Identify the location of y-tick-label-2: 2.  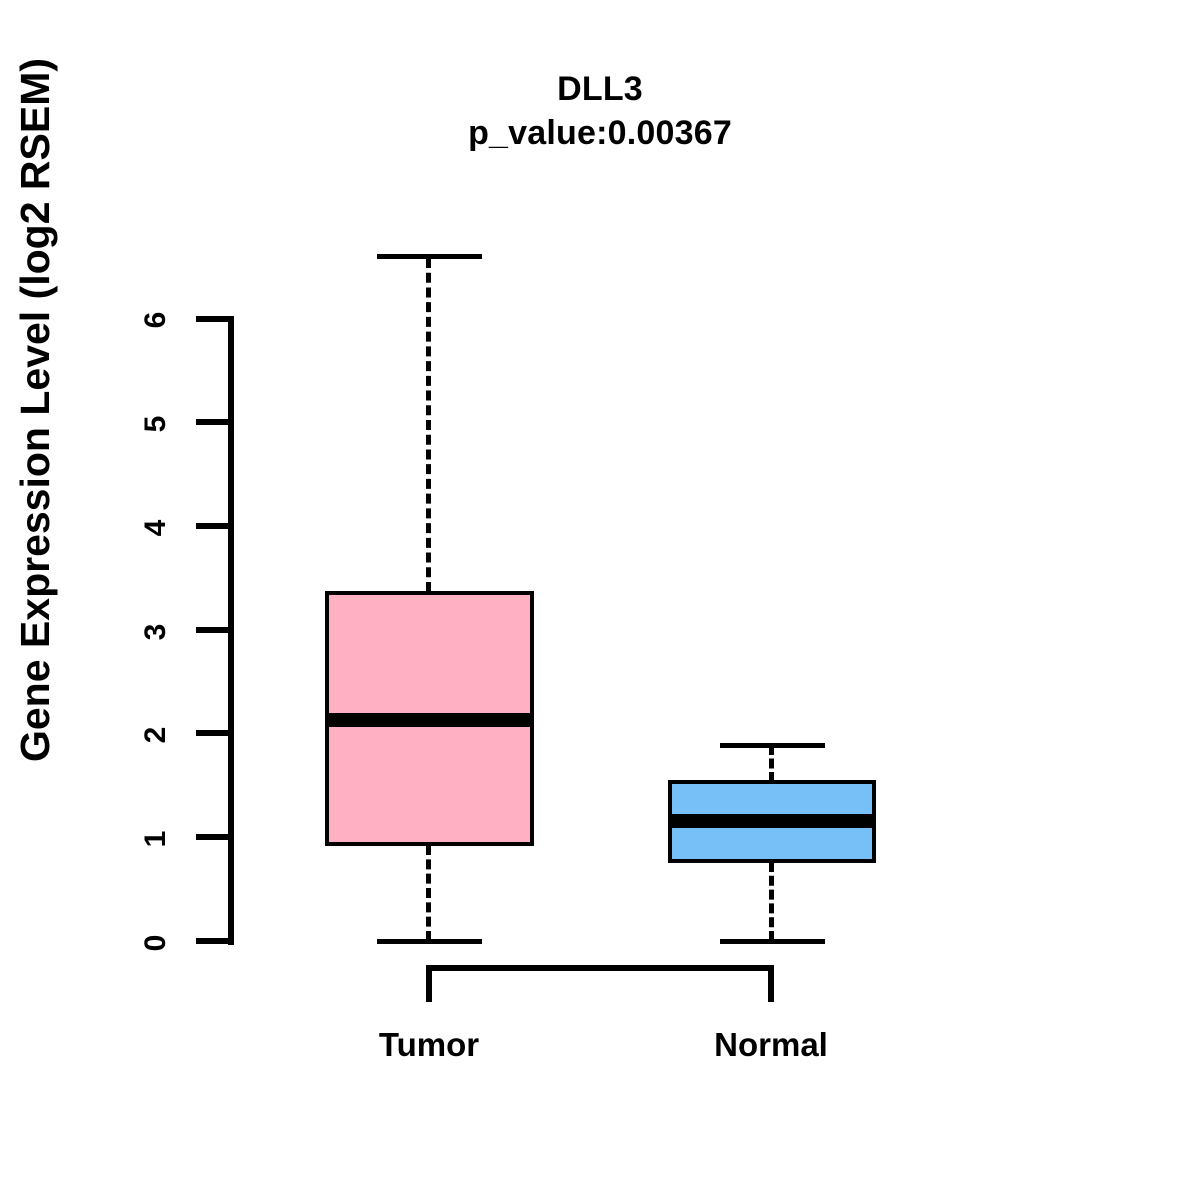
(155, 735).